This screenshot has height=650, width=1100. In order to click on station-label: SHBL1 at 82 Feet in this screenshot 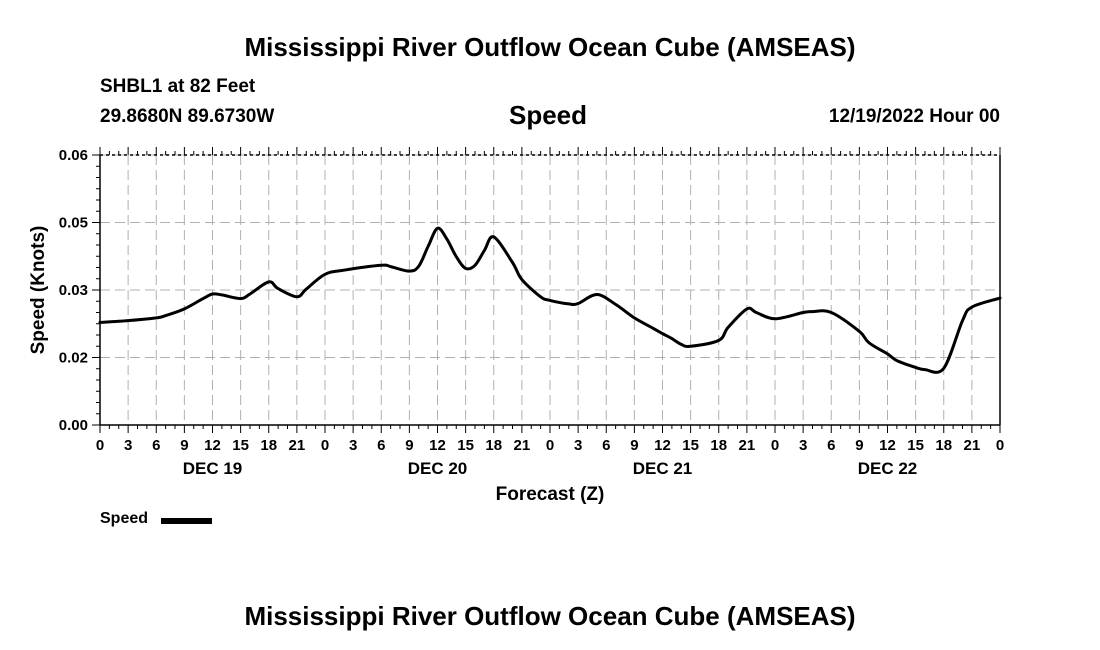, I will do `click(178, 86)`.